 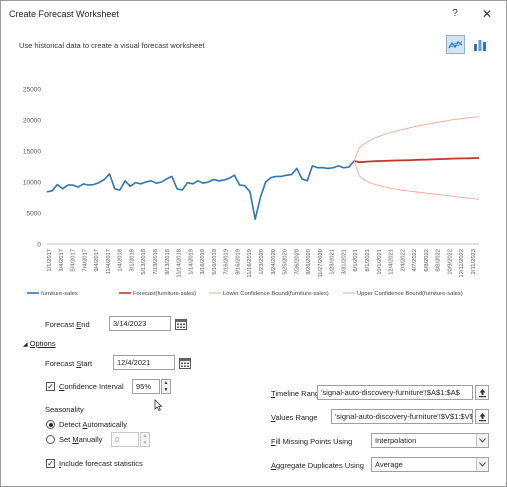 What do you see at coordinates (144, 362) in the screenshot?
I see `forecast-start-field: 12/4/2021` at bounding box center [144, 362].